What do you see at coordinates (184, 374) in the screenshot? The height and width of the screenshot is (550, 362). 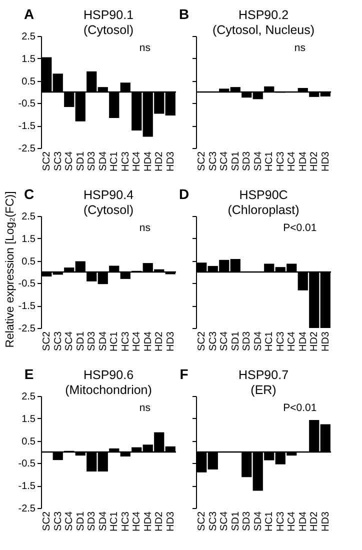 I see `text: F` at bounding box center [184, 374].